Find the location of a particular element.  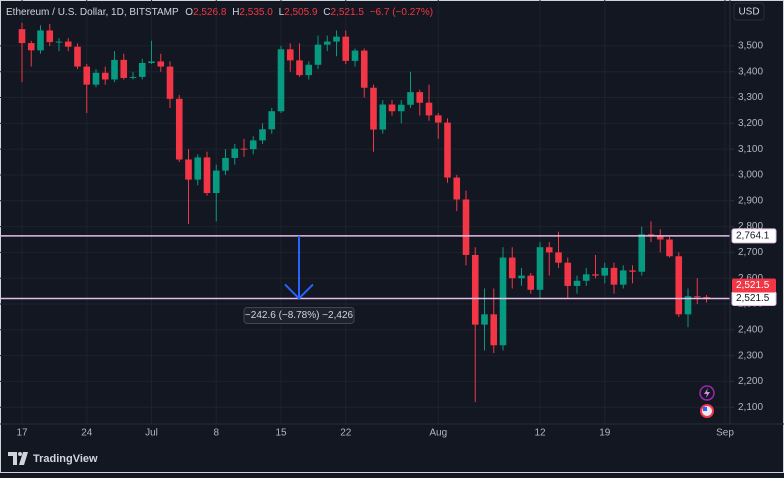

currency-label: USD is located at coordinates (748, 12).